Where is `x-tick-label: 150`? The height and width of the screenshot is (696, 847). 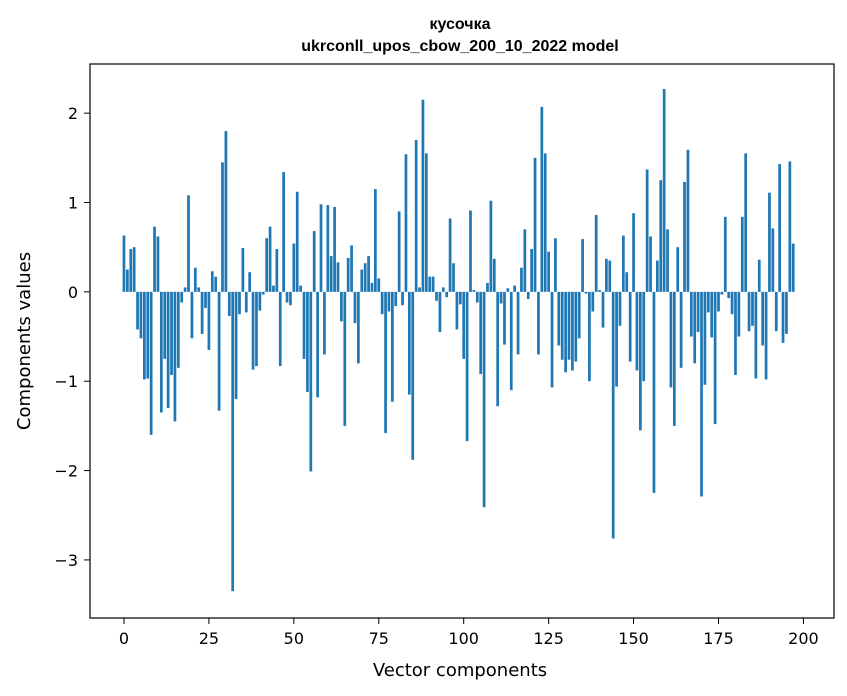
x-tick-label: 150 is located at coordinates (633, 638).